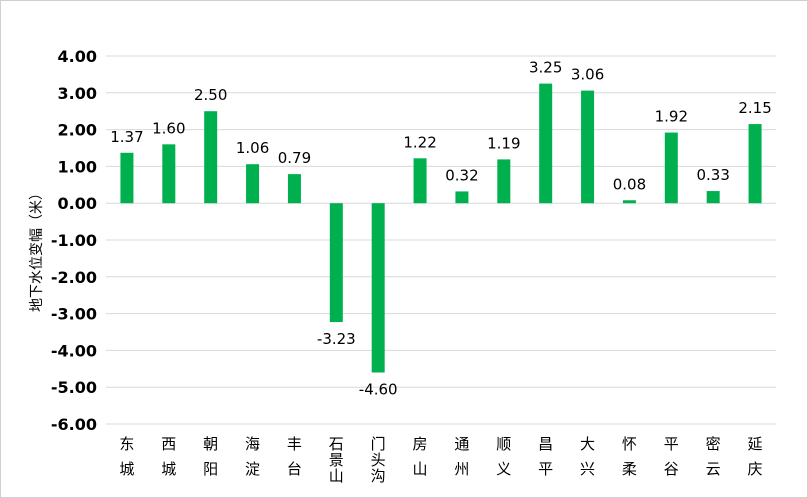  Describe the element at coordinates (294, 158) in the screenshot. I see `data-label: 0.79` at that location.